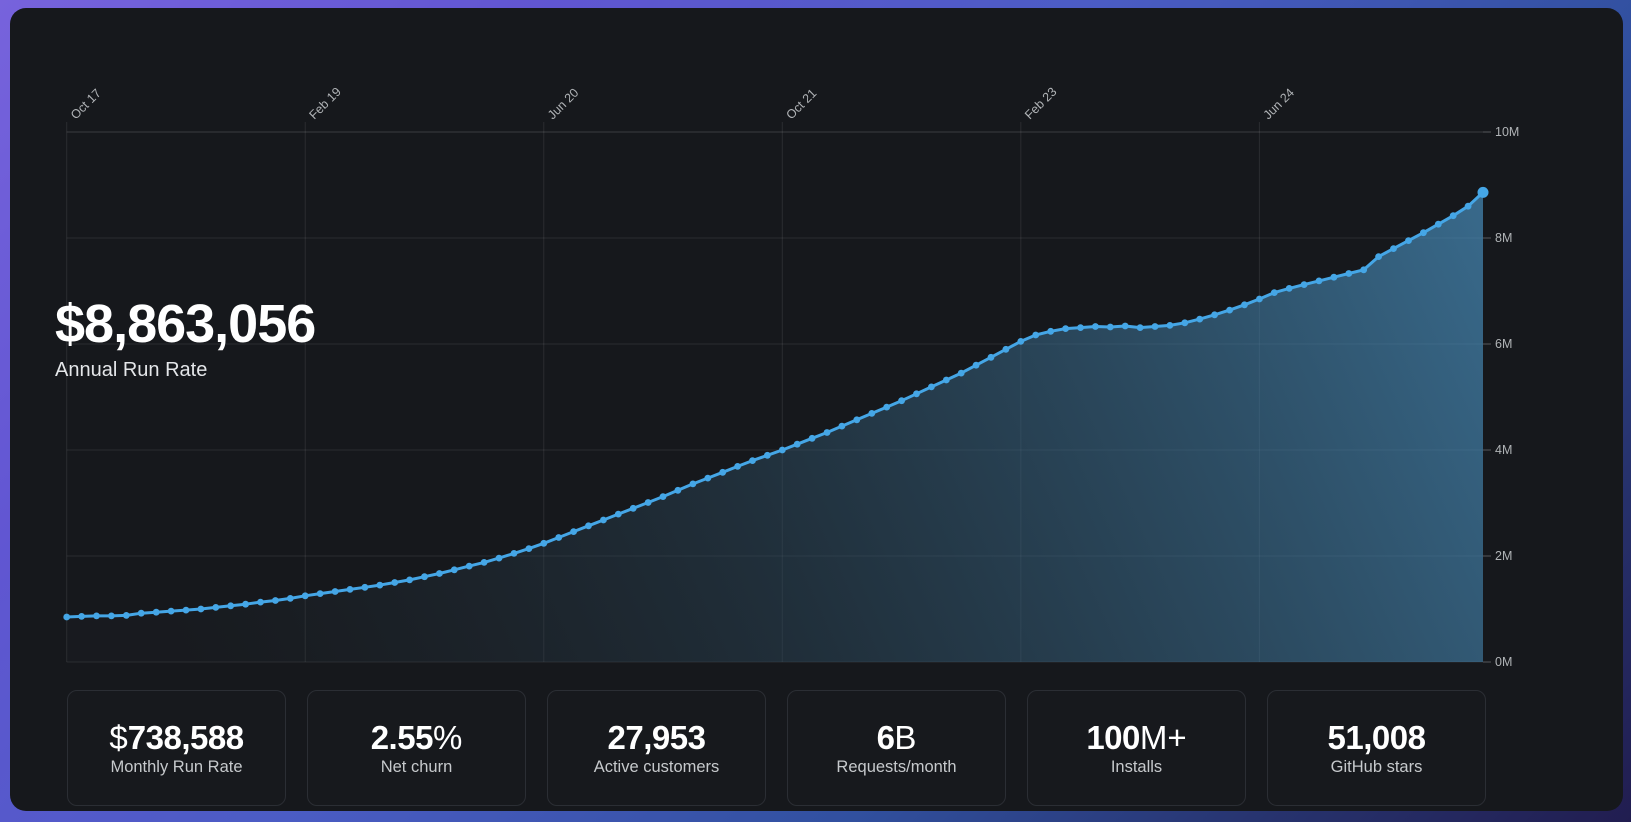  Describe the element at coordinates (185, 737) in the screenshot. I see `stat-value-number: 738,588` at that location.